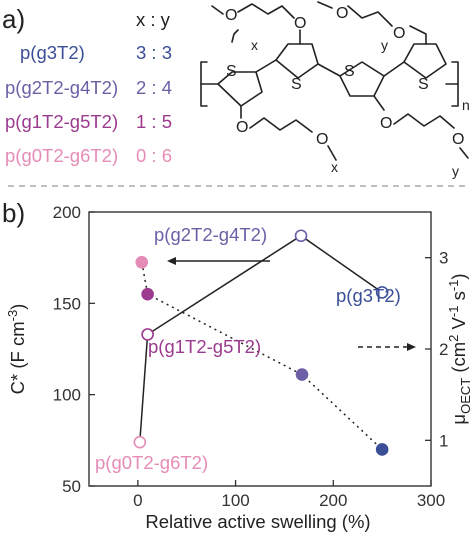 The height and width of the screenshot is (535, 474). What do you see at coordinates (67, 395) in the screenshot?
I see `y-left-tick-label: 100` at bounding box center [67, 395].